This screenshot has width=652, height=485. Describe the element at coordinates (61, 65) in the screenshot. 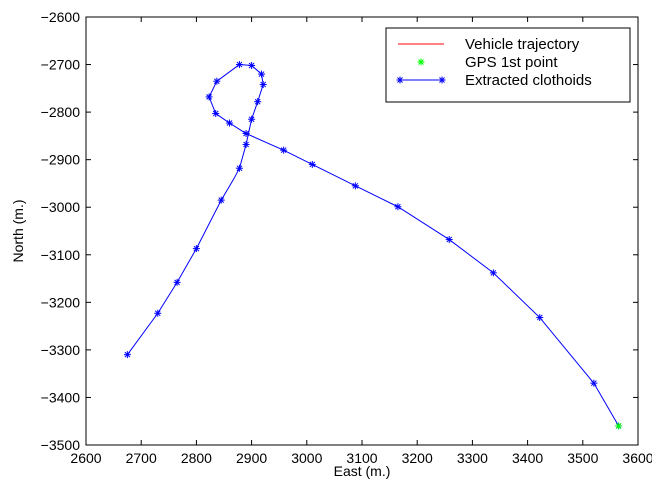

I see `y-tick-label: −2700` at that location.